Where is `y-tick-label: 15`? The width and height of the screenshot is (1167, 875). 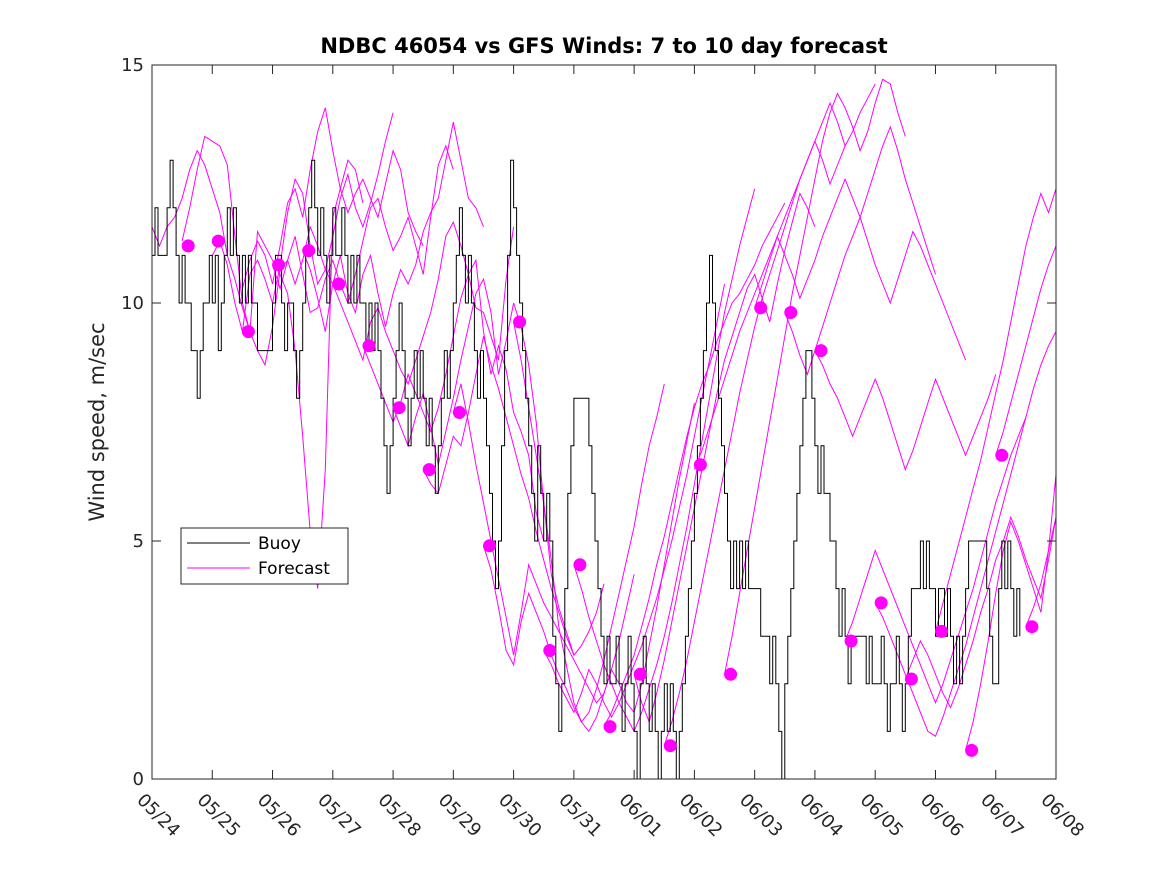 y-tick-label: 15 is located at coordinates (132, 65).